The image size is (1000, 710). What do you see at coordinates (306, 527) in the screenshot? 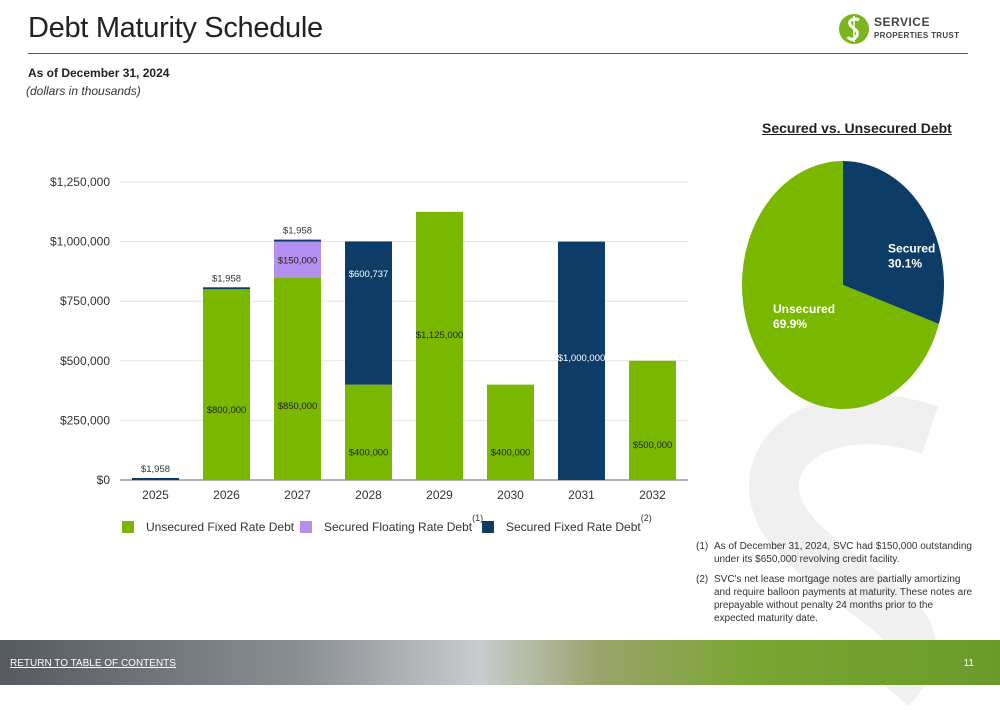
I see `legend-swatch-secured-floating` at bounding box center [306, 527].